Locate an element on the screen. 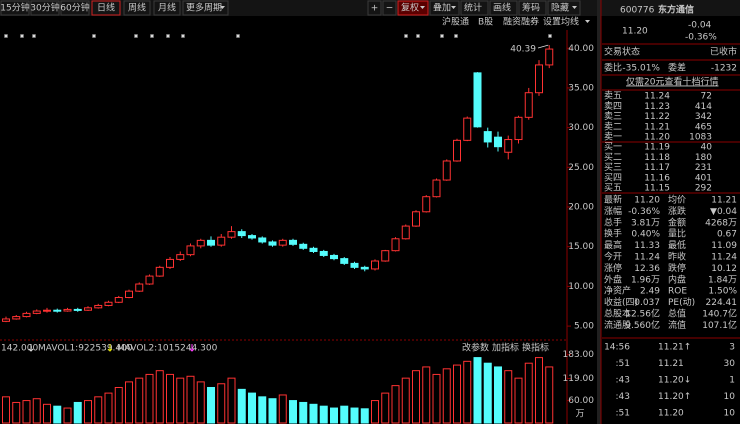 The width and height of the screenshot is (740, 424). stat-label: 涨幅 is located at coordinates (613, 211).